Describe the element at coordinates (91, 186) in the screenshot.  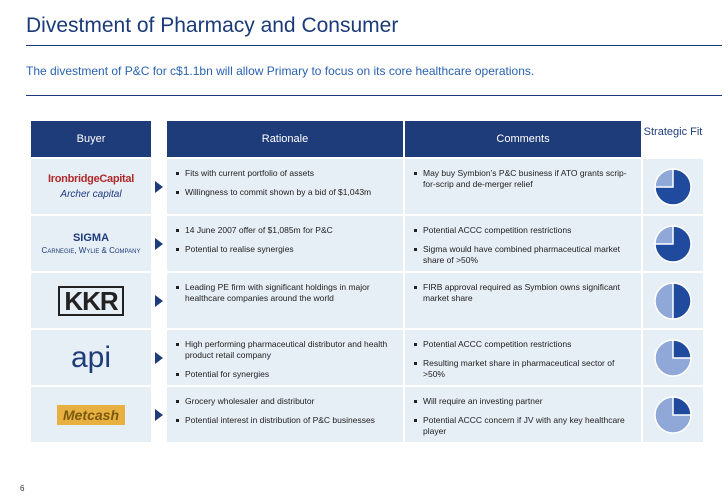
I see `buyer-logo-cell: IronbridgeCapital Archer capital` at that location.